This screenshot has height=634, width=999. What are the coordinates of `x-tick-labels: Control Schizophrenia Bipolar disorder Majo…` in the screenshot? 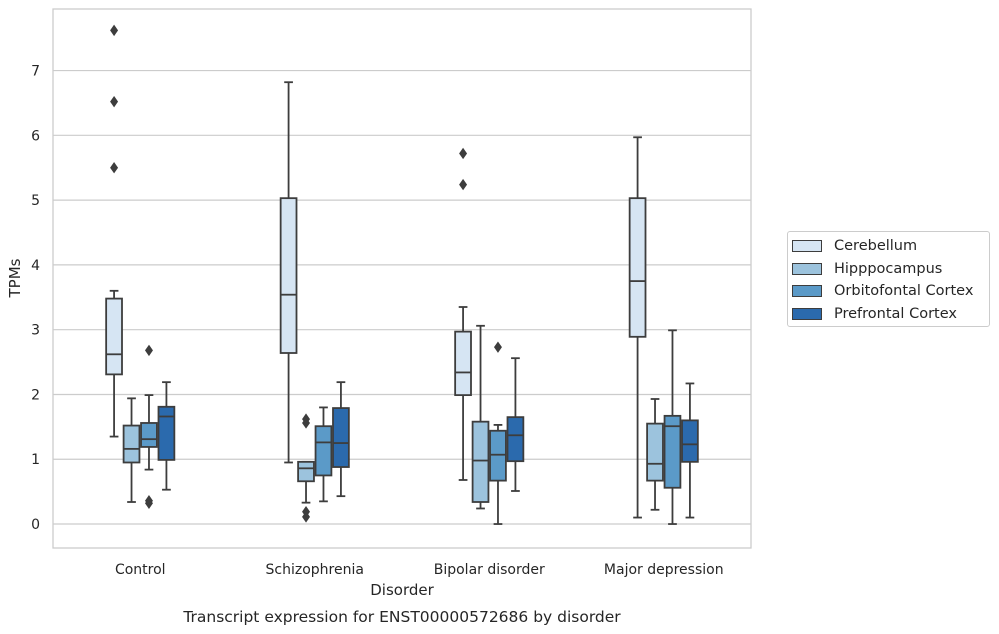 It's located at (419, 570).